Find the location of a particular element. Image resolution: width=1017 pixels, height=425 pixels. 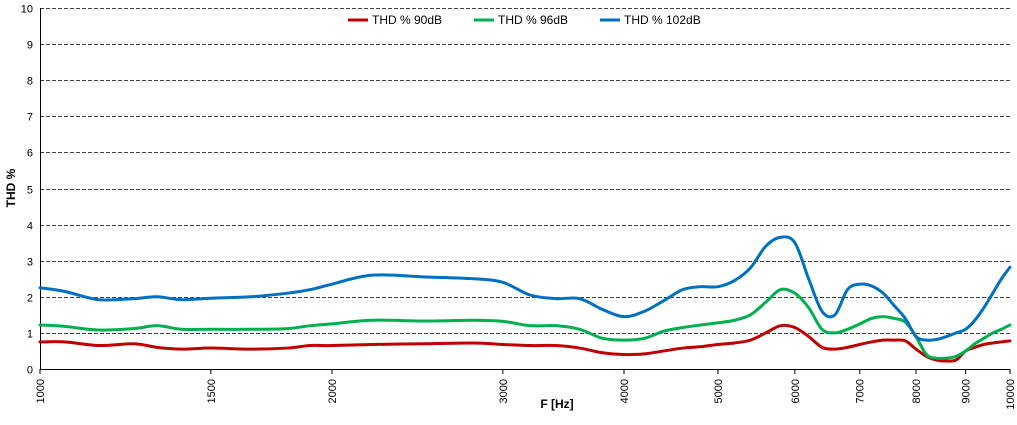

y-tick-label: 8 is located at coordinates (30, 82).